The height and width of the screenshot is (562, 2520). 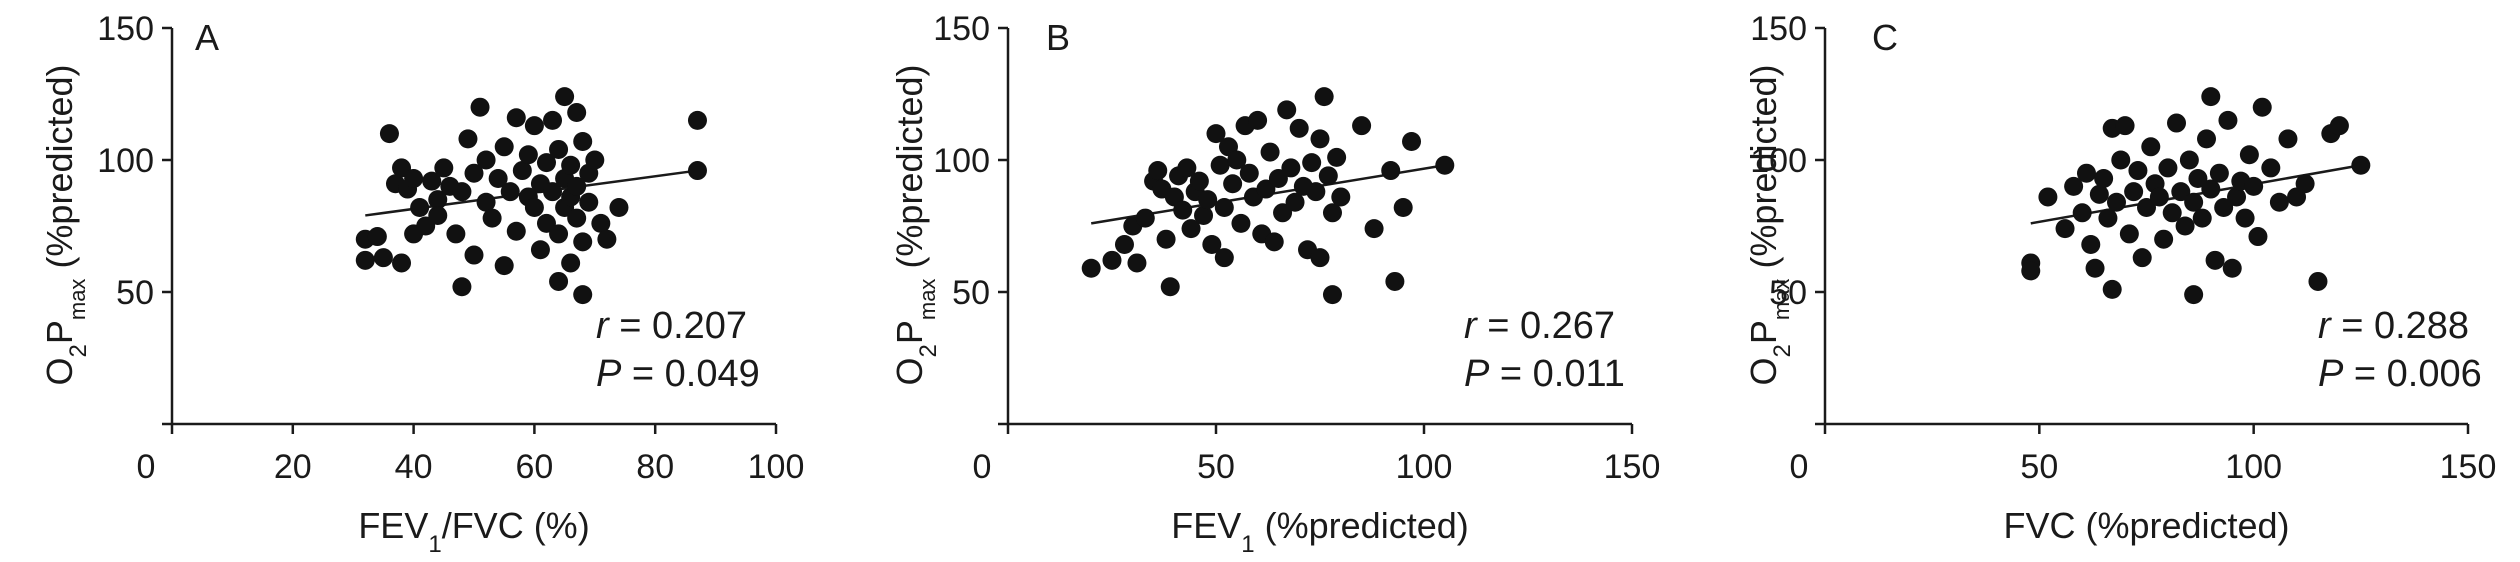 What do you see at coordinates (1885, 37) in the screenshot?
I see `panel-label: C` at bounding box center [1885, 37].